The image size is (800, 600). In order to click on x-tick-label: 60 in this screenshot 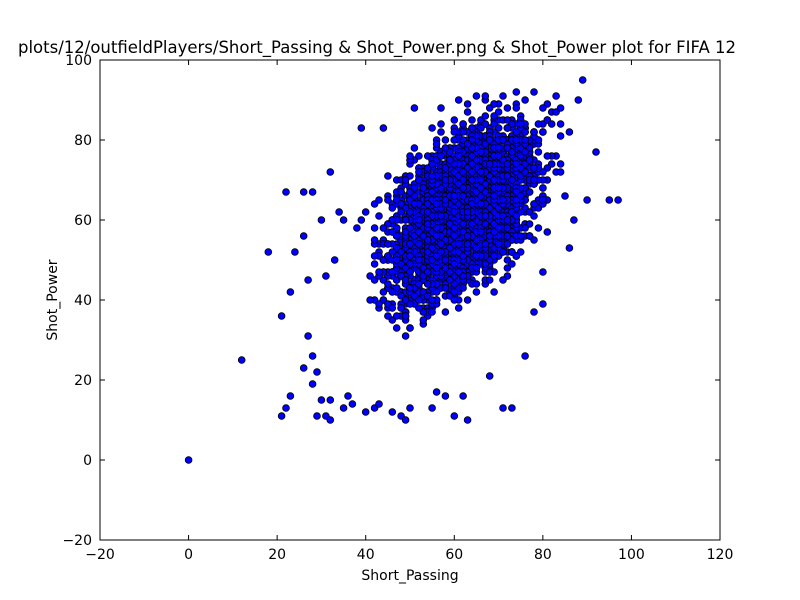, I will do `click(454, 555)`.